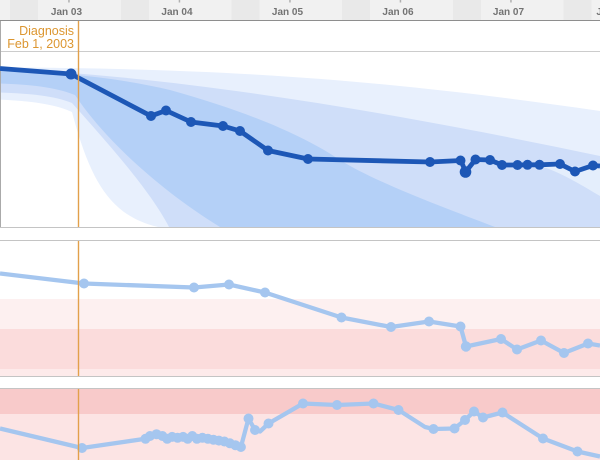  What do you see at coordinates (67, 12) in the screenshot?
I see `svg-text: Jan 03` at bounding box center [67, 12].